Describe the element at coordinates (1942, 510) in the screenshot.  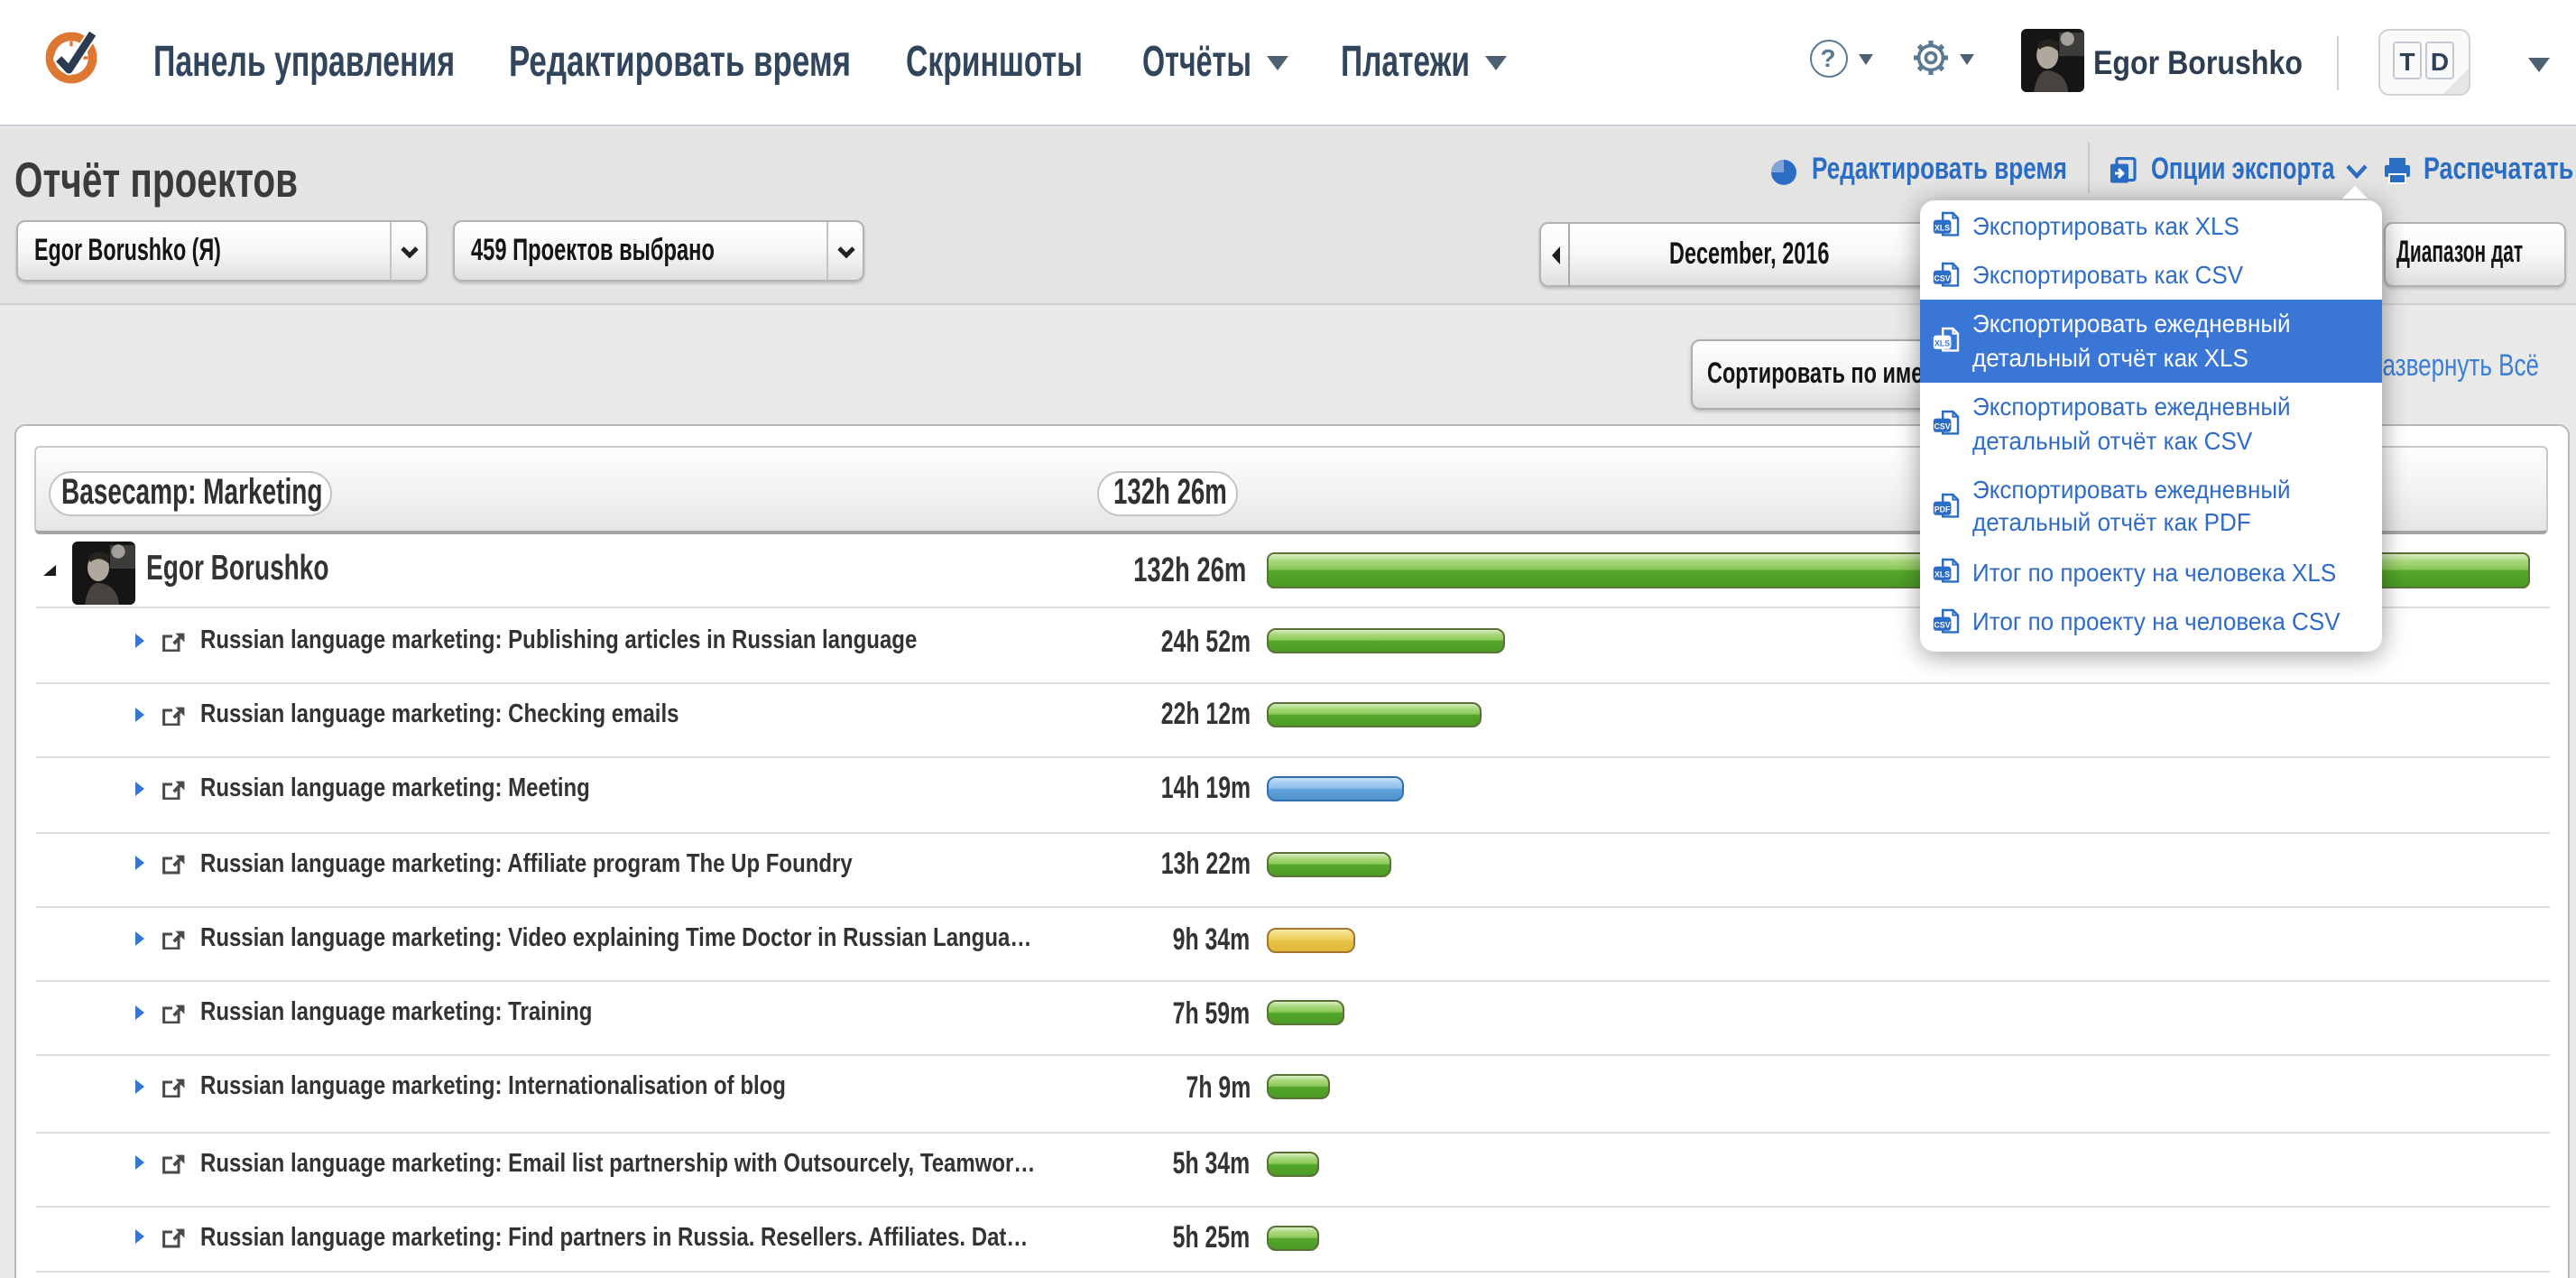
I see `svg-text: PDF` at that location.